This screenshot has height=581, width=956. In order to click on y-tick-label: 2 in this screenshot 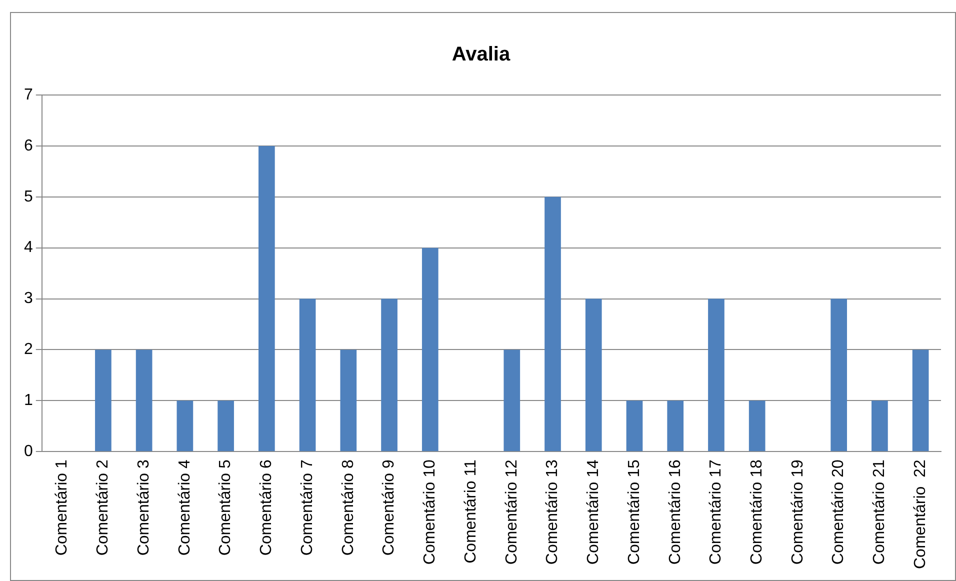, I will do `click(28, 349)`.